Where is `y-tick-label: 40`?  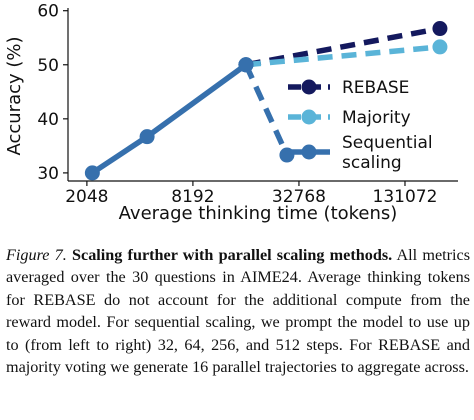
y-tick-label: 40 is located at coordinates (48, 120).